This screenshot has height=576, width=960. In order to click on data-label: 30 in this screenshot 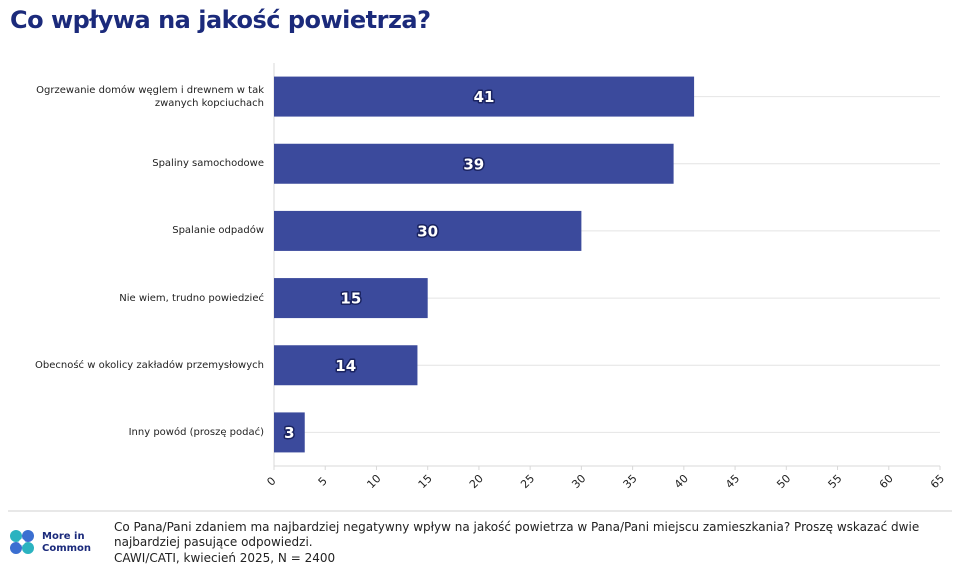, I will do `click(427, 231)`.